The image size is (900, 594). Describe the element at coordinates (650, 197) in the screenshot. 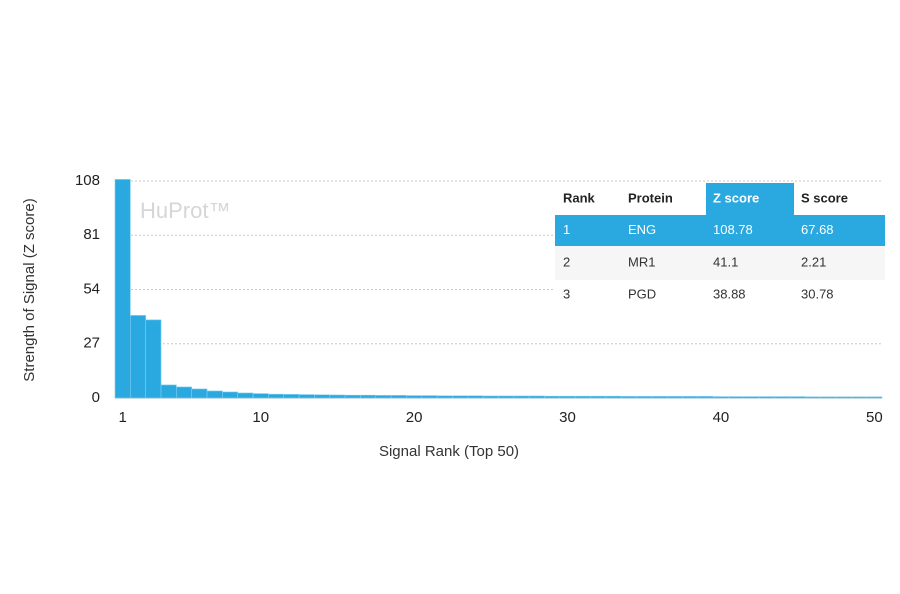

I see `table-header: Protein` at that location.